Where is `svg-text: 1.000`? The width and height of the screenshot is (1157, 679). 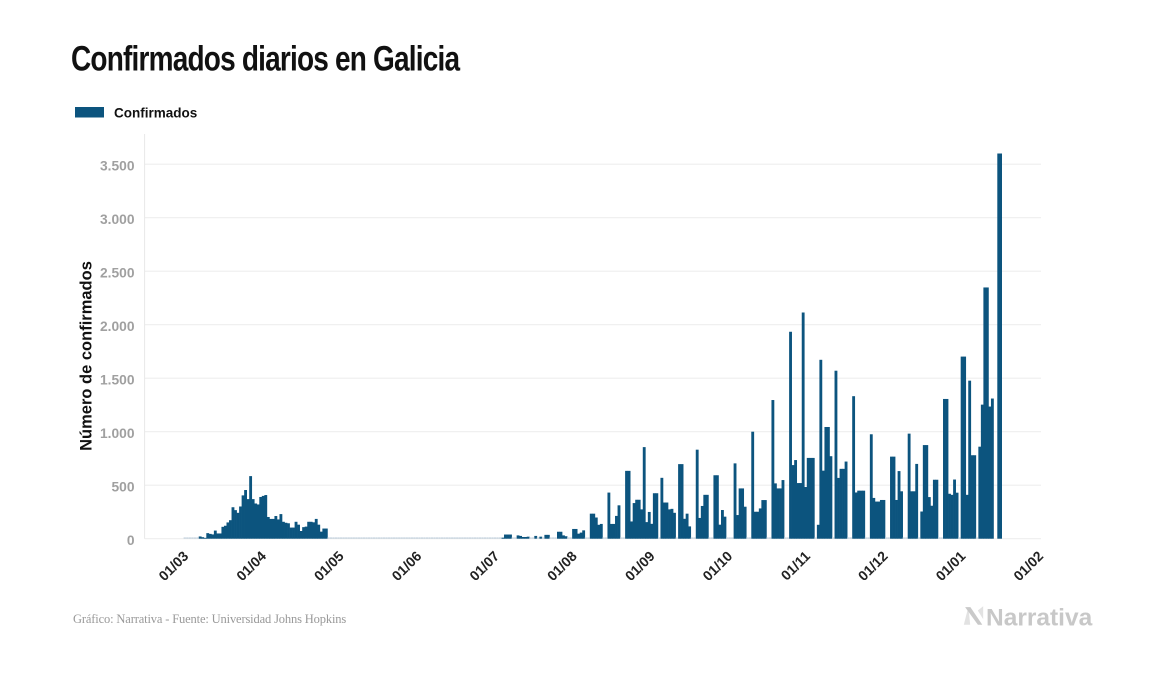 svg-text: 1.000 is located at coordinates (117, 433).